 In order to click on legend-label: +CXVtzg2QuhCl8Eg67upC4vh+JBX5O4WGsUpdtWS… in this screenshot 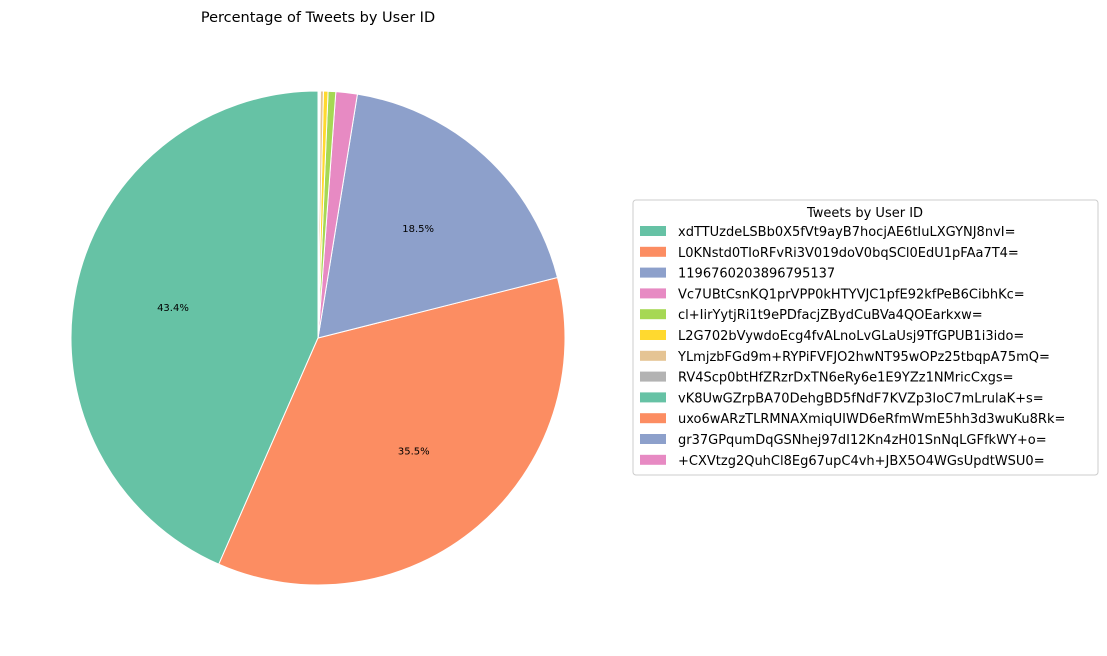, I will do `click(861, 461)`.